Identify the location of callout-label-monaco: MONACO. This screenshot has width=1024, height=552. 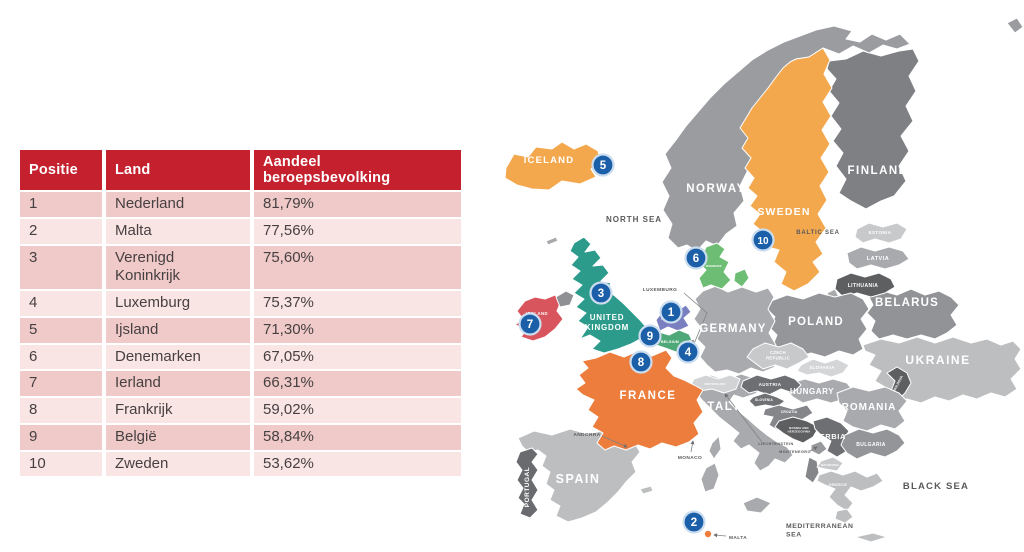
(690, 458).